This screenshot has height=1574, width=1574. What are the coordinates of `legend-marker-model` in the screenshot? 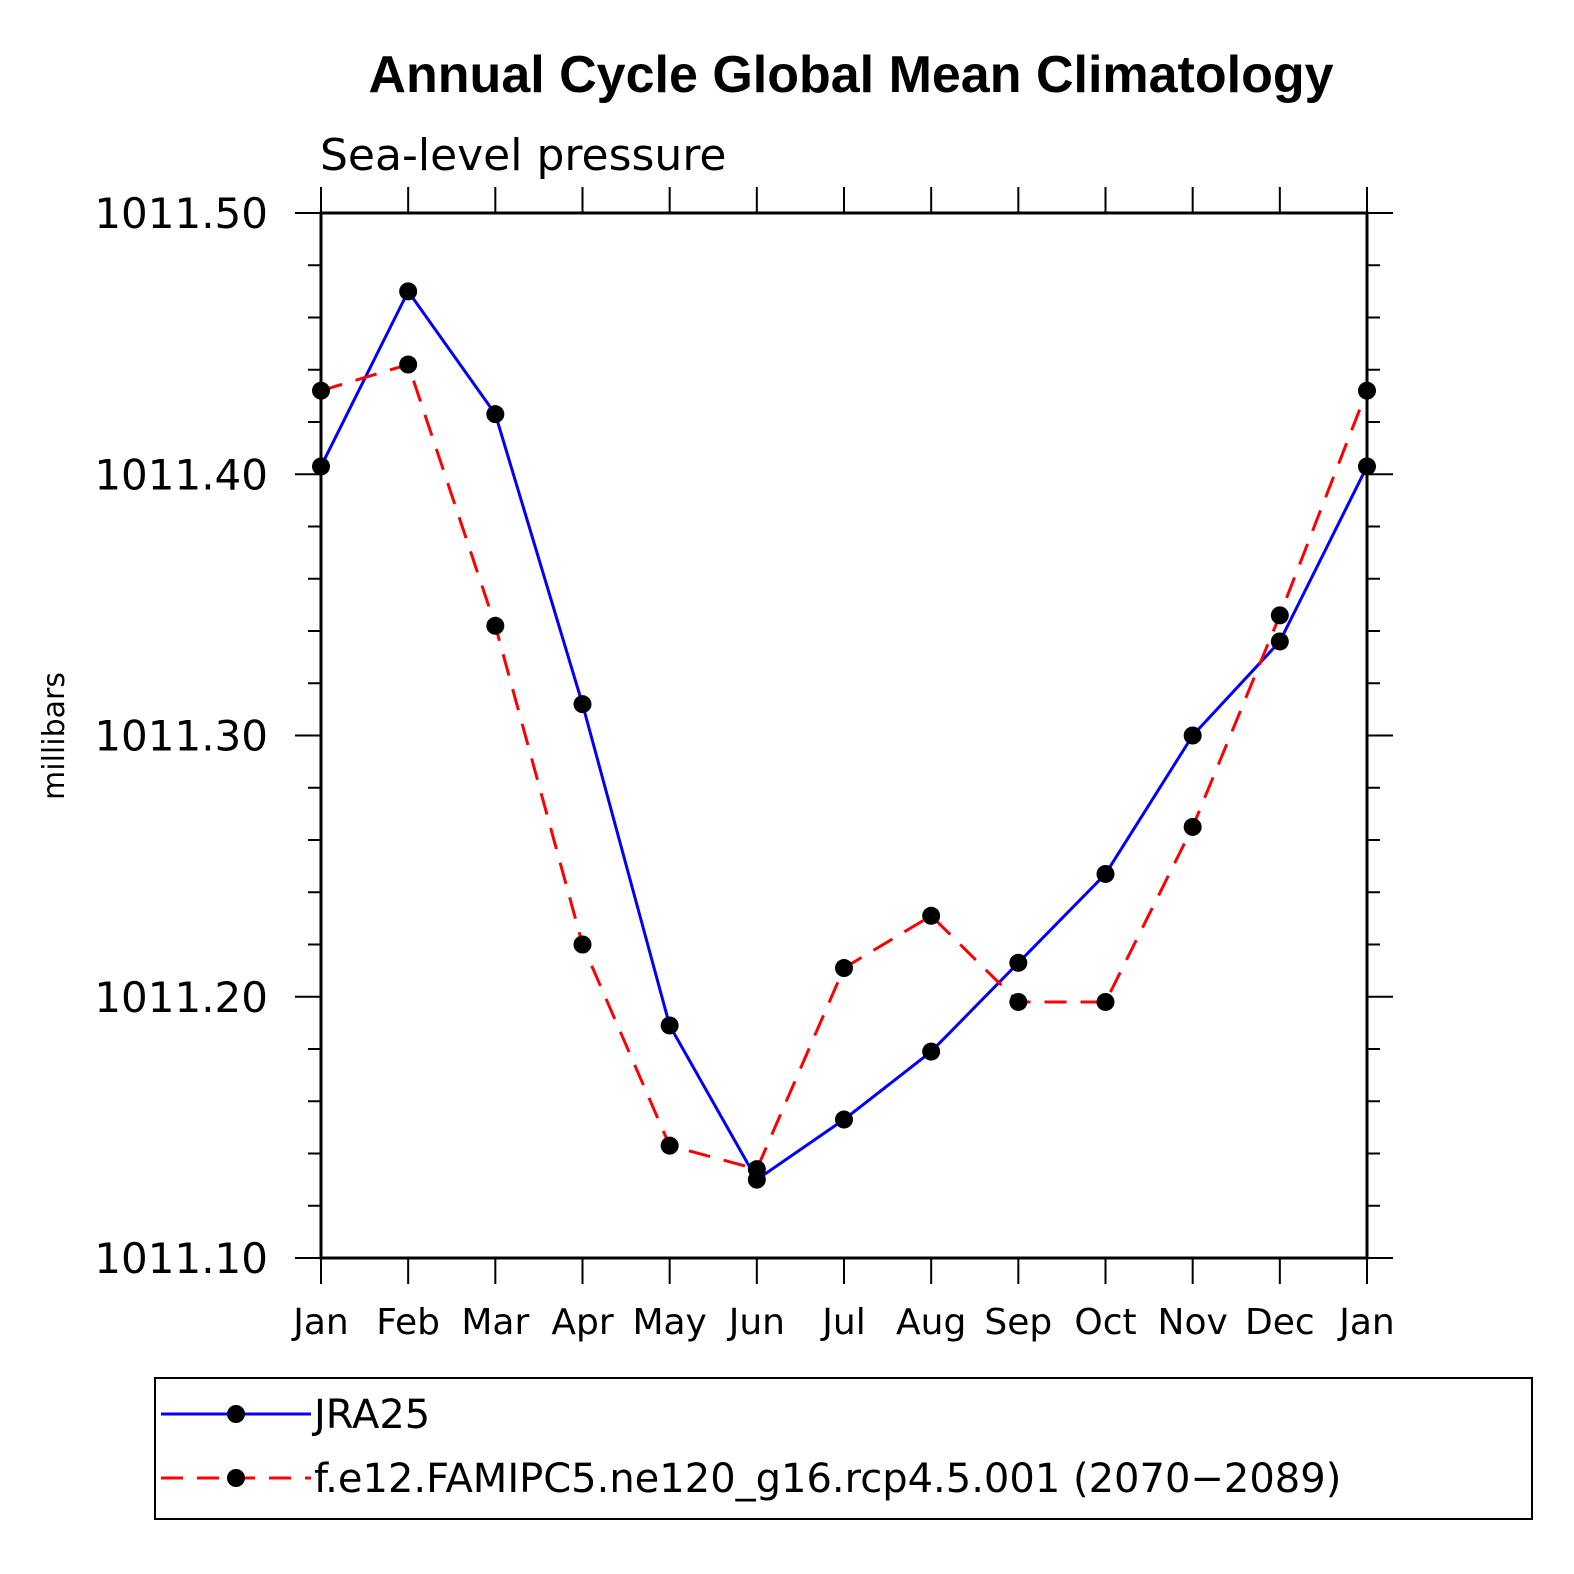 It's located at (236, 1478).